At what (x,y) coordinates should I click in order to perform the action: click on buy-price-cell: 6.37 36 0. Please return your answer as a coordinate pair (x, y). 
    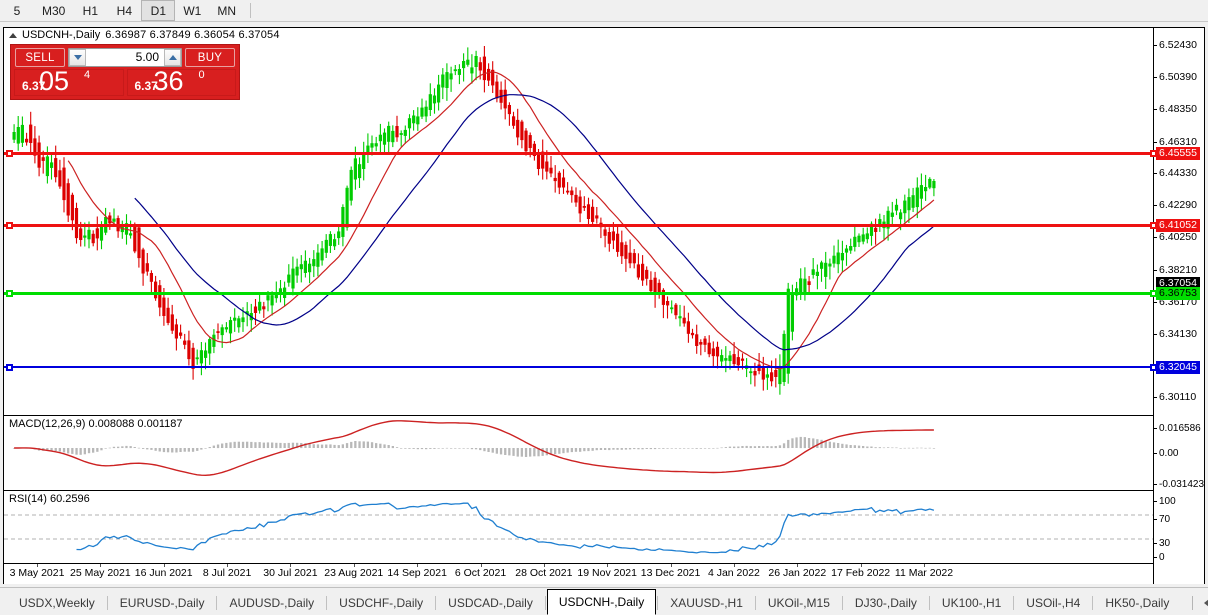
    Looking at the image, I should click on (181, 82).